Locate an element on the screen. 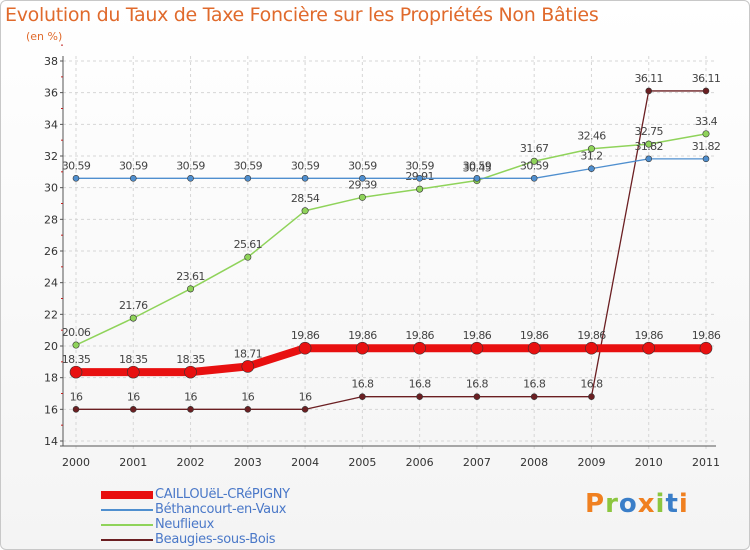 This screenshot has height=550, width=750. data-label-neuflieux: 32.46 is located at coordinates (591, 136).